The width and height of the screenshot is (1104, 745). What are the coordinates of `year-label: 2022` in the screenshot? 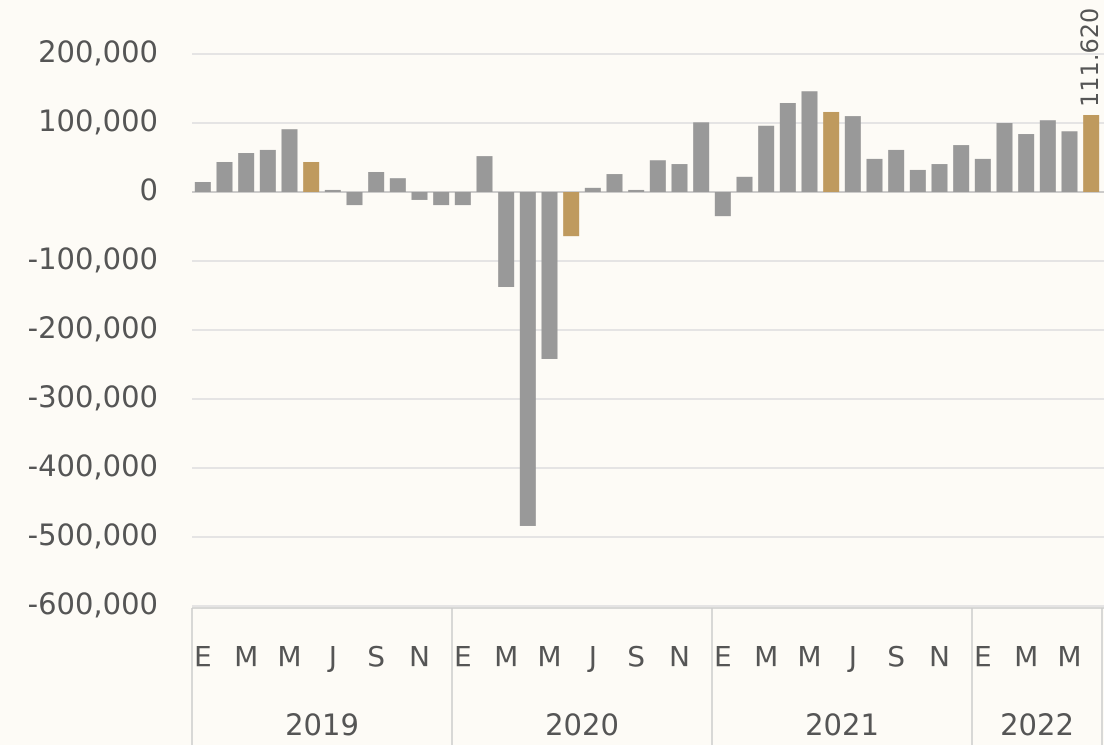 It's located at (1037, 725).